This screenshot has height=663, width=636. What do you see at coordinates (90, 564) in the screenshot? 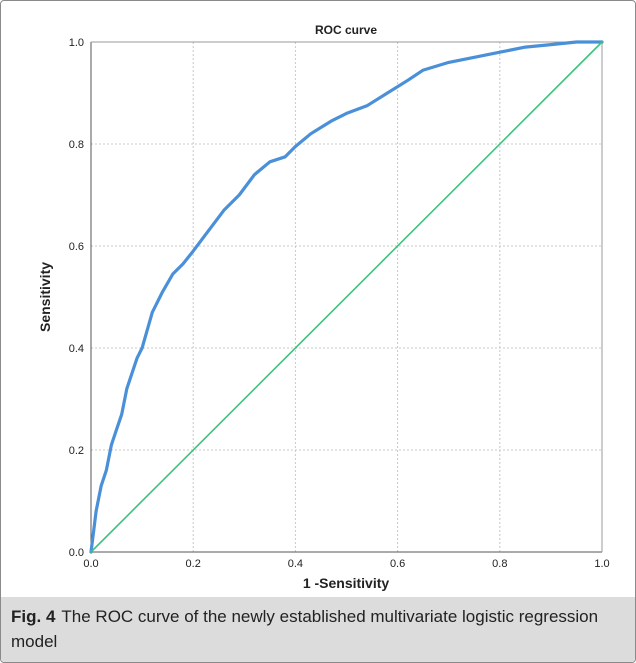
I see `x-tick-label: 0.0` at bounding box center [90, 564].